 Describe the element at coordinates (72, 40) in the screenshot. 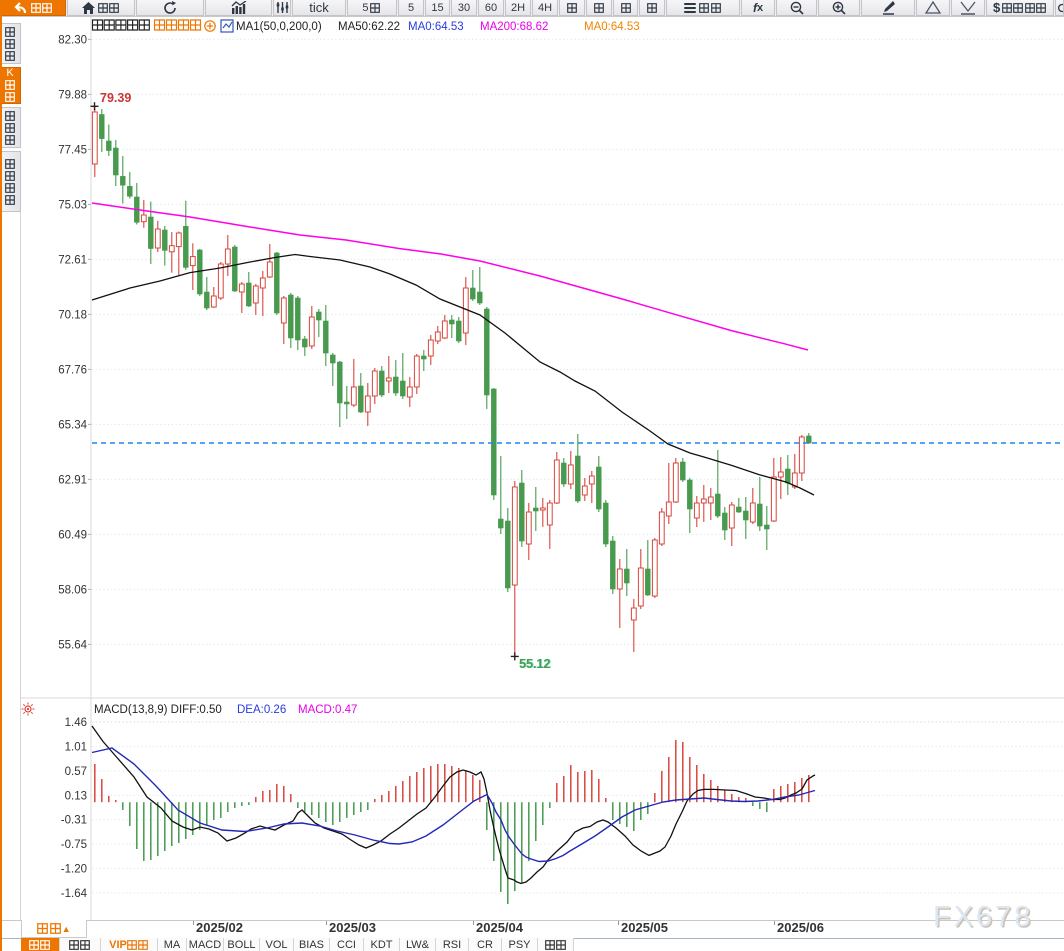

I see `svg-text: 82.30` at that location.